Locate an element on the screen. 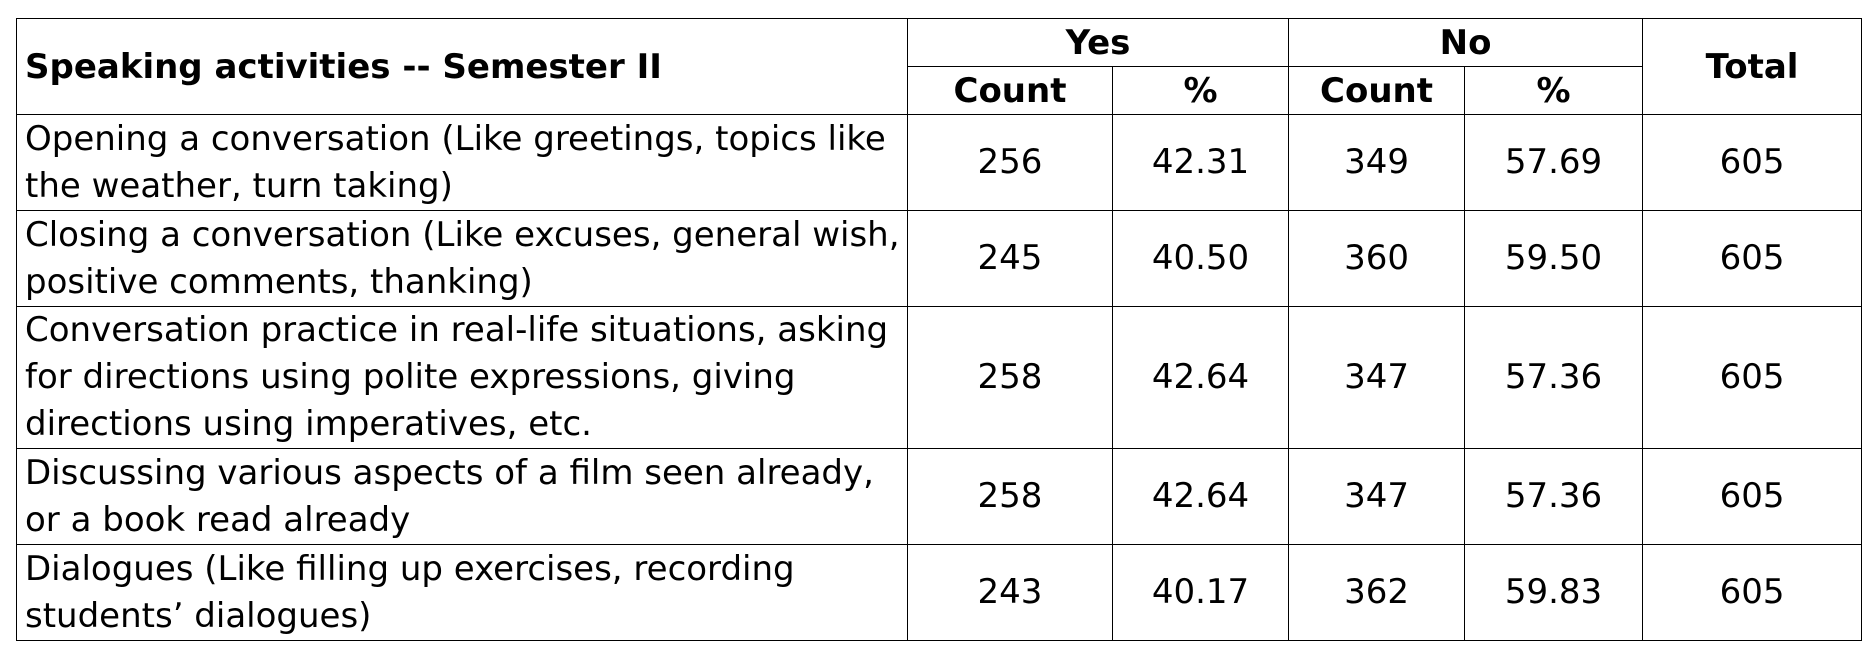 This screenshot has width=1872, height=670. no-count-header: Count is located at coordinates (1377, 90).